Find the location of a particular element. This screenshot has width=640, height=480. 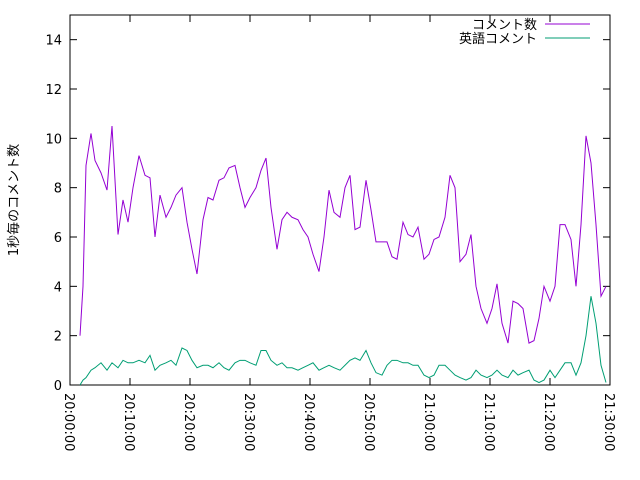

x-tick-label: 20:00:00 is located at coordinates (68, 422).